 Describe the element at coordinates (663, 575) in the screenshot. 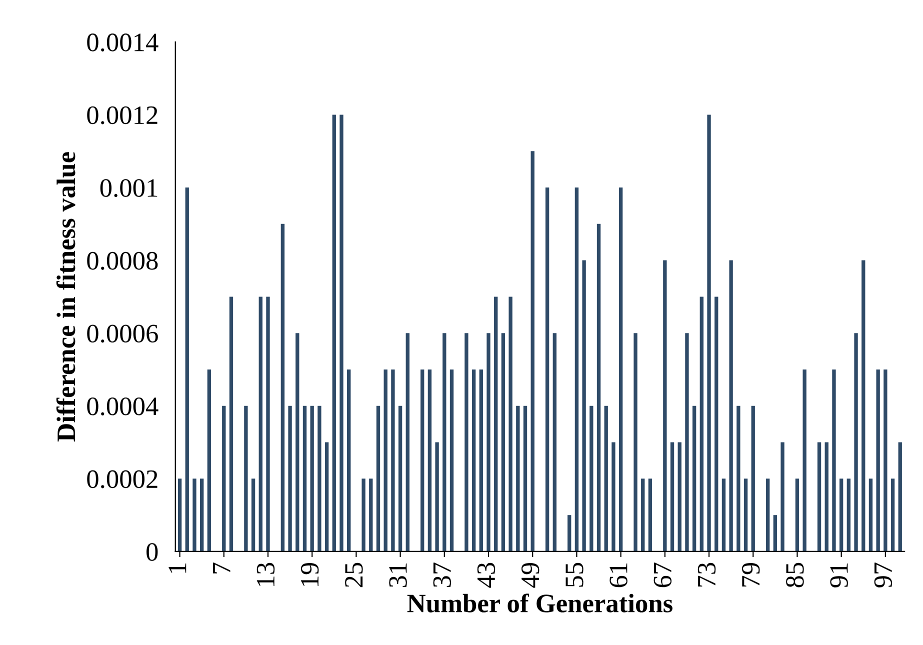

I see `x-tick-label: 67` at that location.